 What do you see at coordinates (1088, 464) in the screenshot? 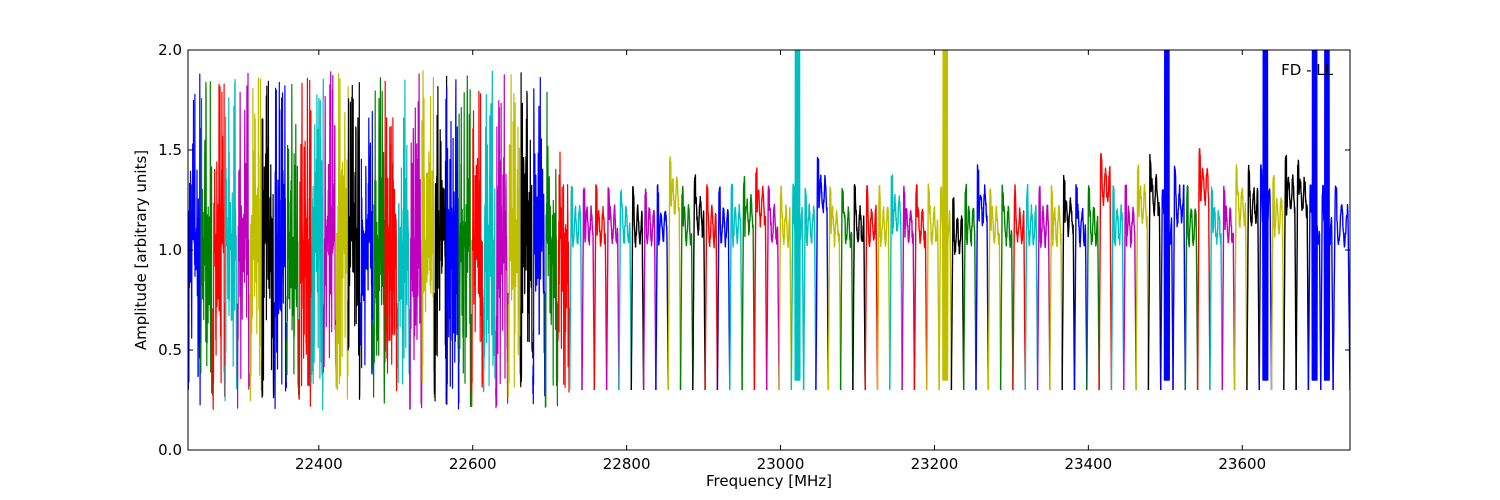
I see `x-tick-label: 23400` at bounding box center [1088, 464].